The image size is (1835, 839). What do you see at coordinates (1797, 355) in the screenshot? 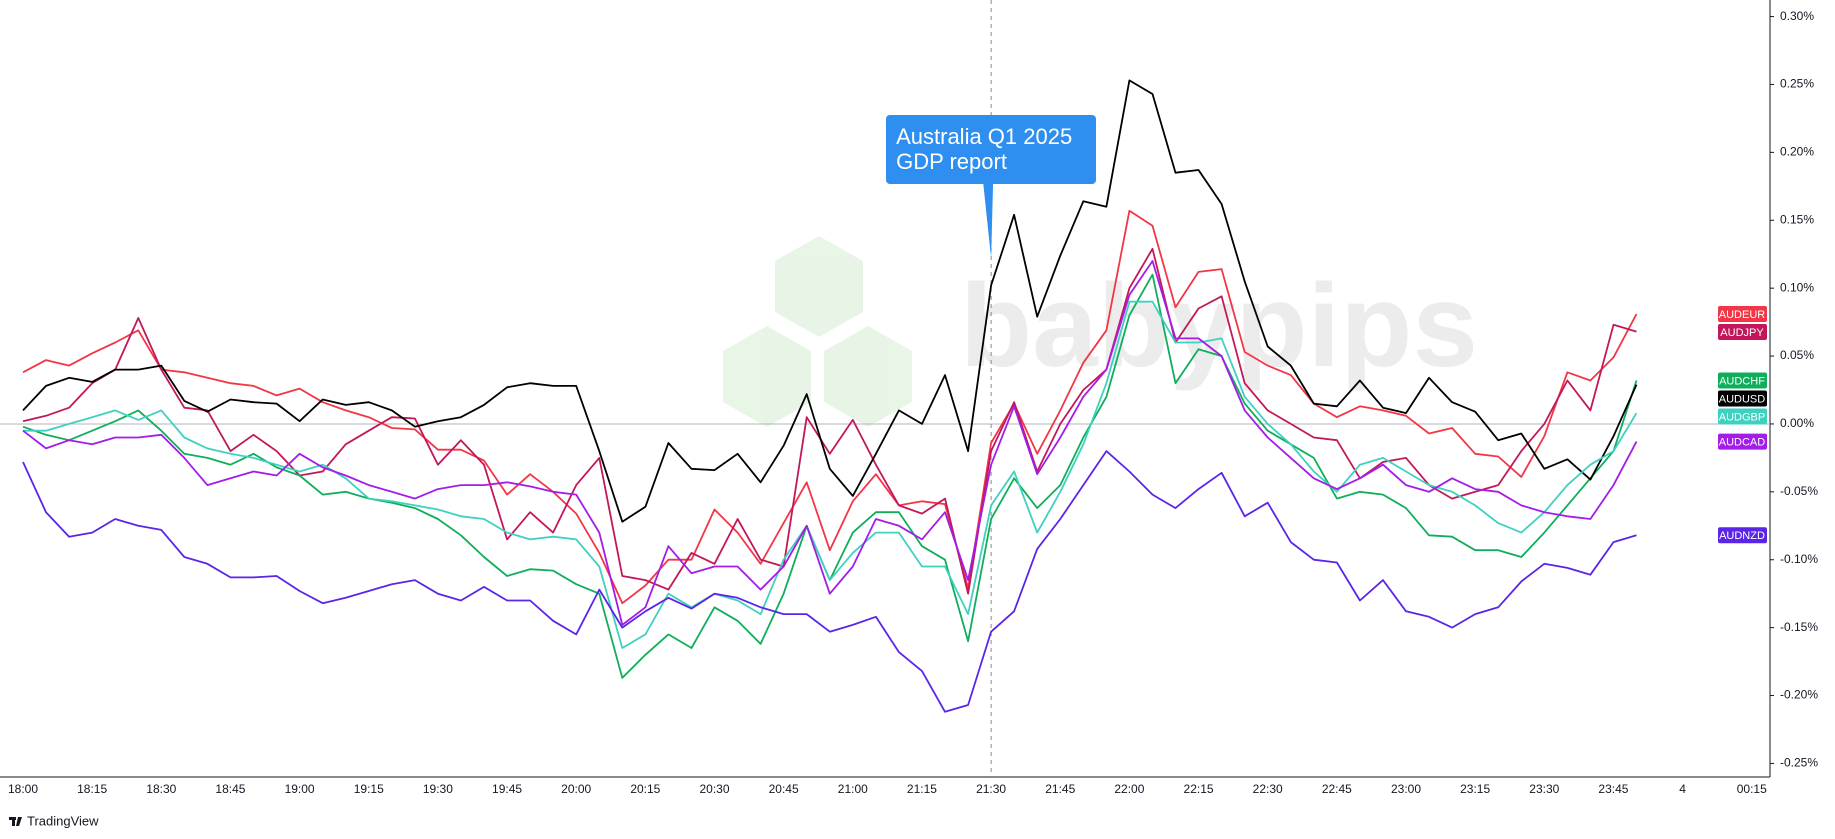
I see `y-tick-label: 0.05%` at bounding box center [1797, 355].